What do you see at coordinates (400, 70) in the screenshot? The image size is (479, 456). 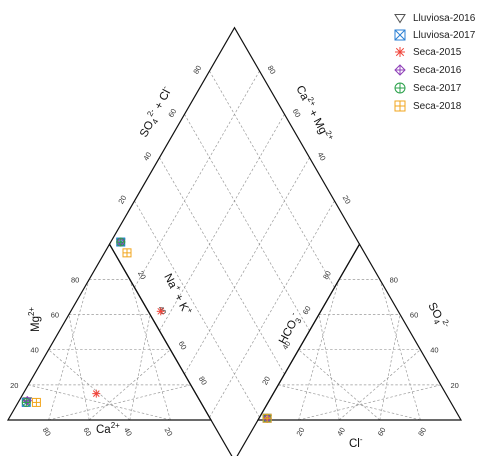 I see `legend-marker-seca-2016` at bounding box center [400, 70].